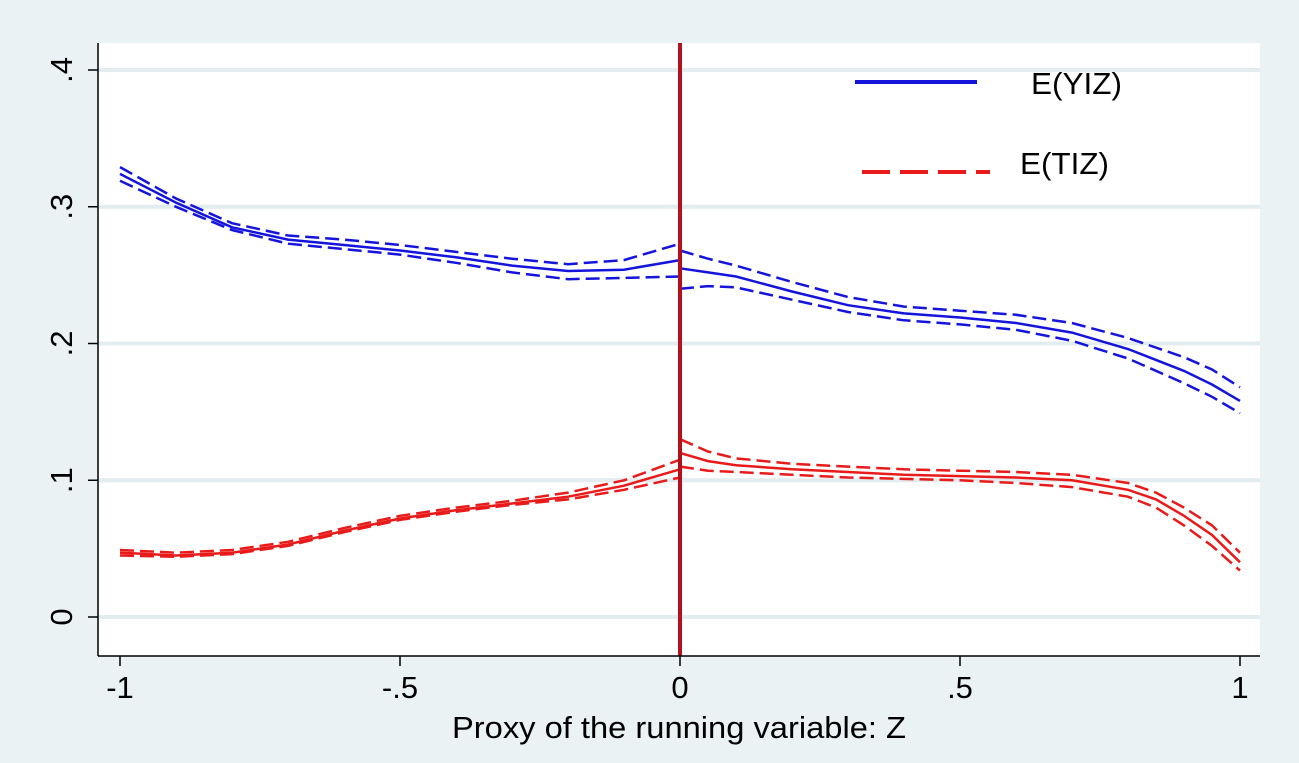 The height and width of the screenshot is (763, 1299). What do you see at coordinates (679, 687) in the screenshot?
I see `x-tick-label: 0` at bounding box center [679, 687].